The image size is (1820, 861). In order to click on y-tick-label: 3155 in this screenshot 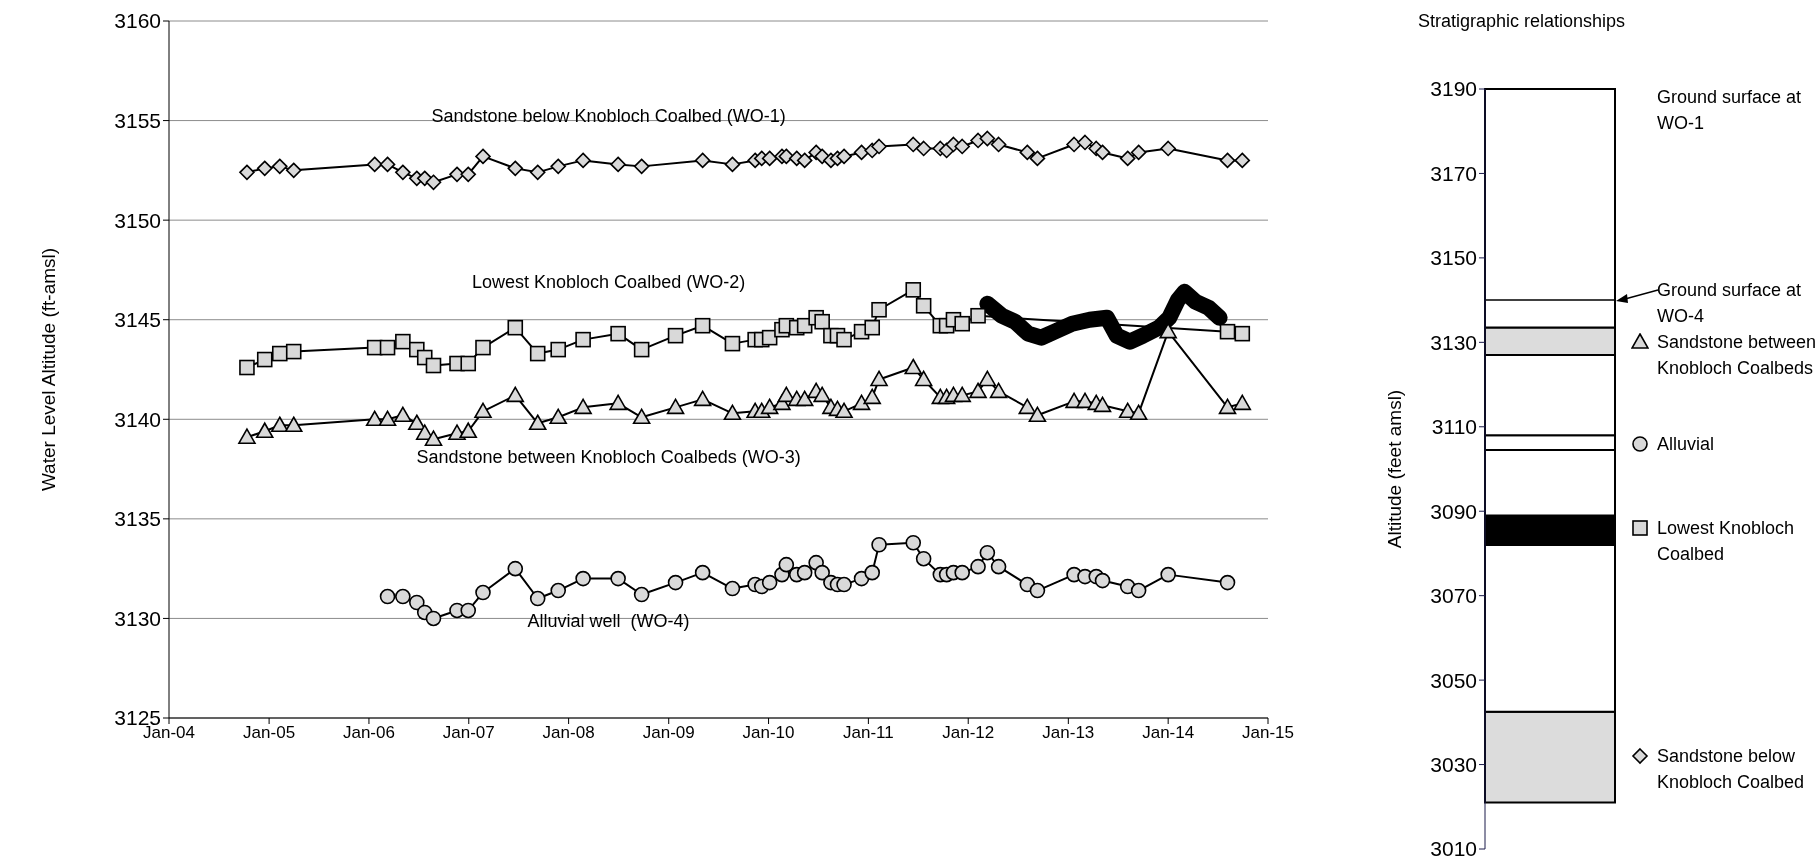, I will do `click(137, 121)`.